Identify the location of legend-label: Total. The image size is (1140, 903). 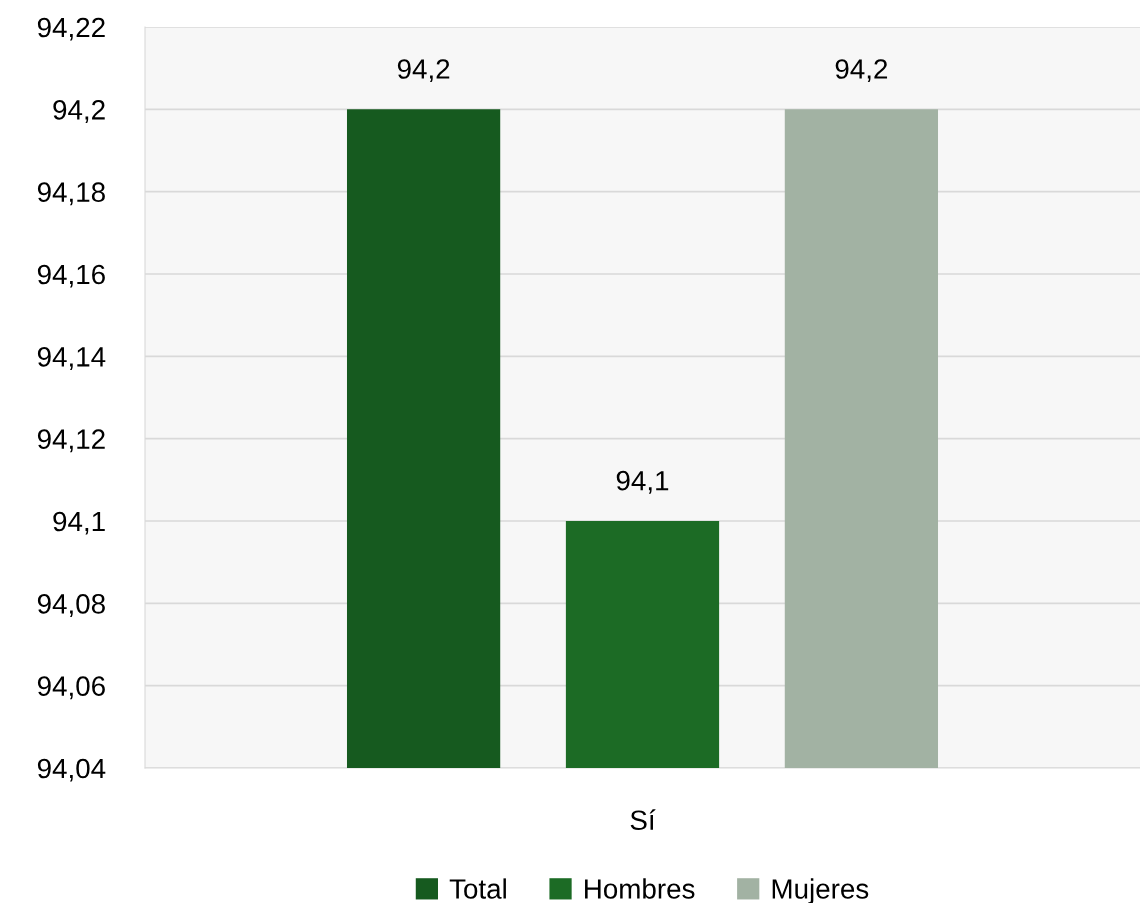
(477, 888).